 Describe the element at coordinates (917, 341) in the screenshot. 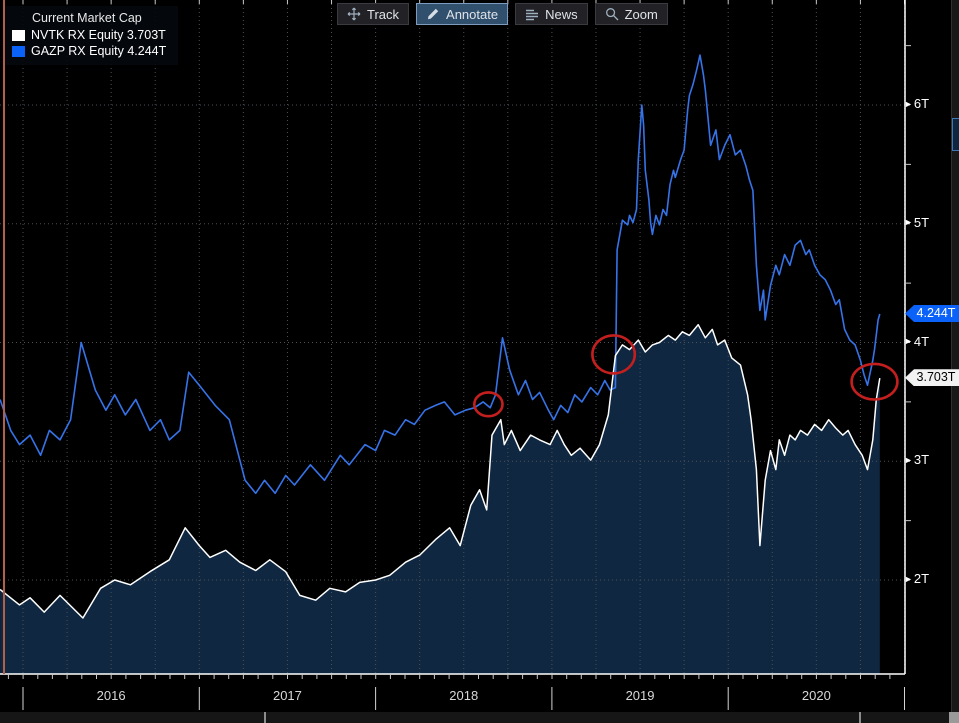

I see `y-axis-label-4T: ► 4T` at that location.